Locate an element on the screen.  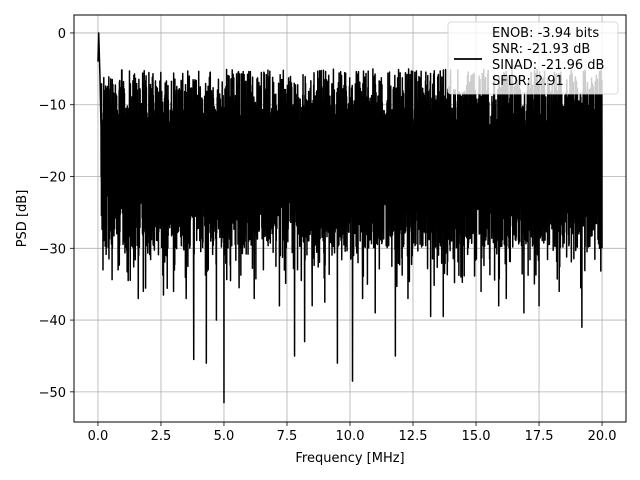
y-tick-label: −30 is located at coordinates (52, 249).